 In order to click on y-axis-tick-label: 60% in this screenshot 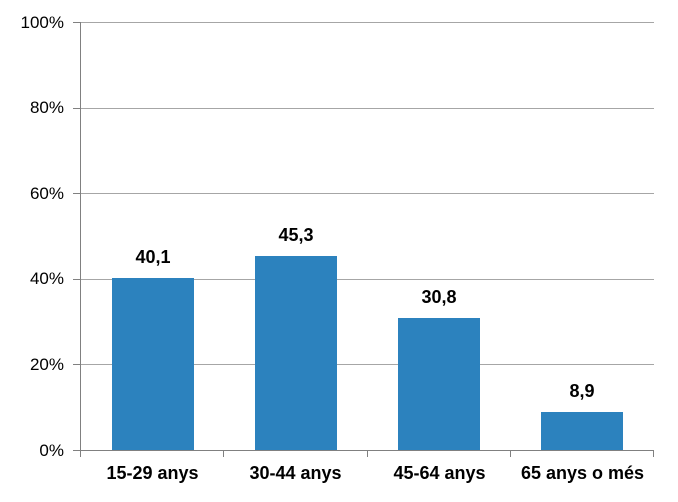, I will do `click(46, 193)`.